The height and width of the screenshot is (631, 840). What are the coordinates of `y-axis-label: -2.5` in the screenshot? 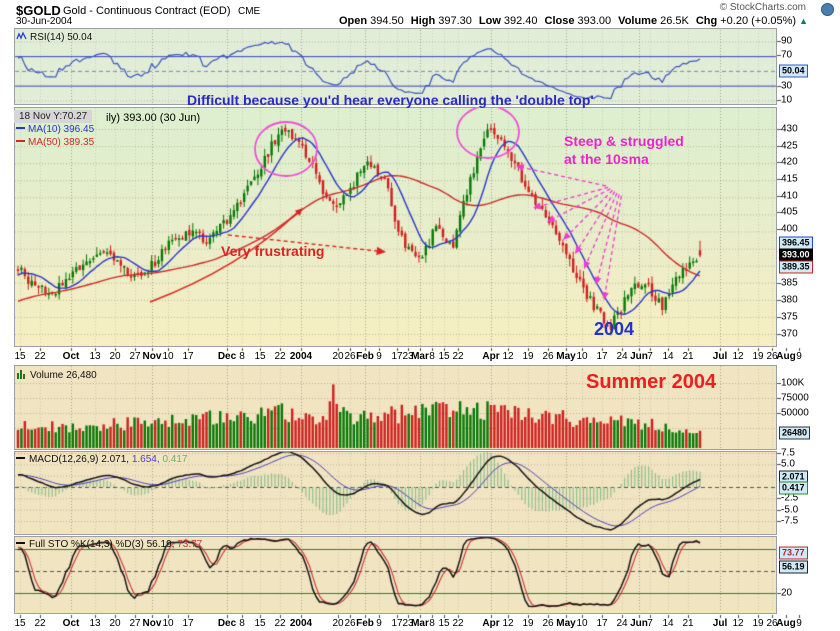 It's located at (790, 498).